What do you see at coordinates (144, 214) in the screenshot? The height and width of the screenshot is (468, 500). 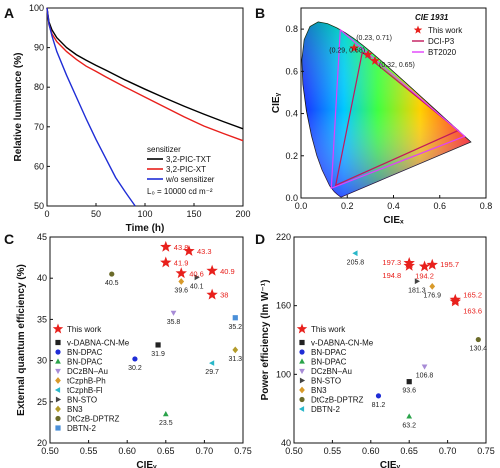 I see `a-xtick-label: 100` at bounding box center [144, 214].